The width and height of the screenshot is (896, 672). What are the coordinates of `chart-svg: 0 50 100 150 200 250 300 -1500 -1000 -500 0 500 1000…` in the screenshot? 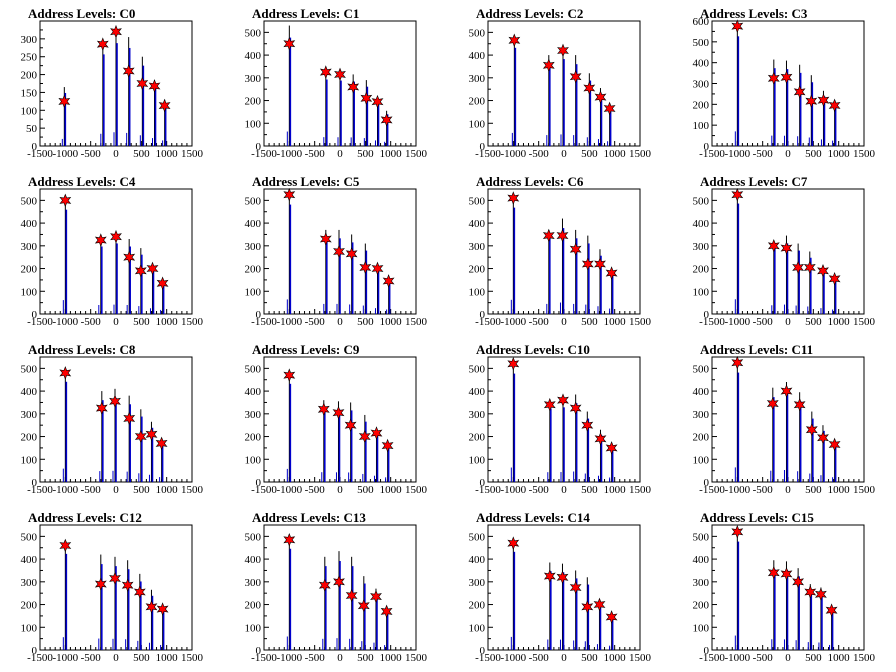 It's located at (112, 90).